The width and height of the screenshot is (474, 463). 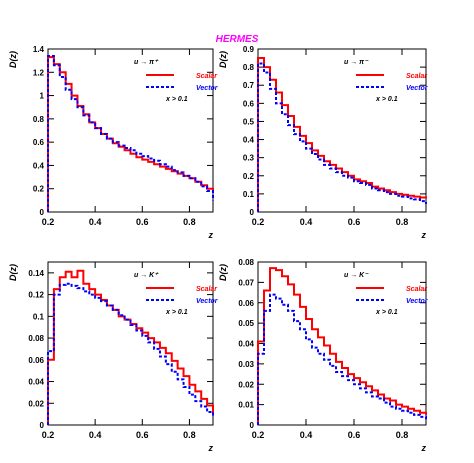 What do you see at coordinates (39, 72) in the screenshot?
I see `y-tick-label: 1.2` at bounding box center [39, 72].